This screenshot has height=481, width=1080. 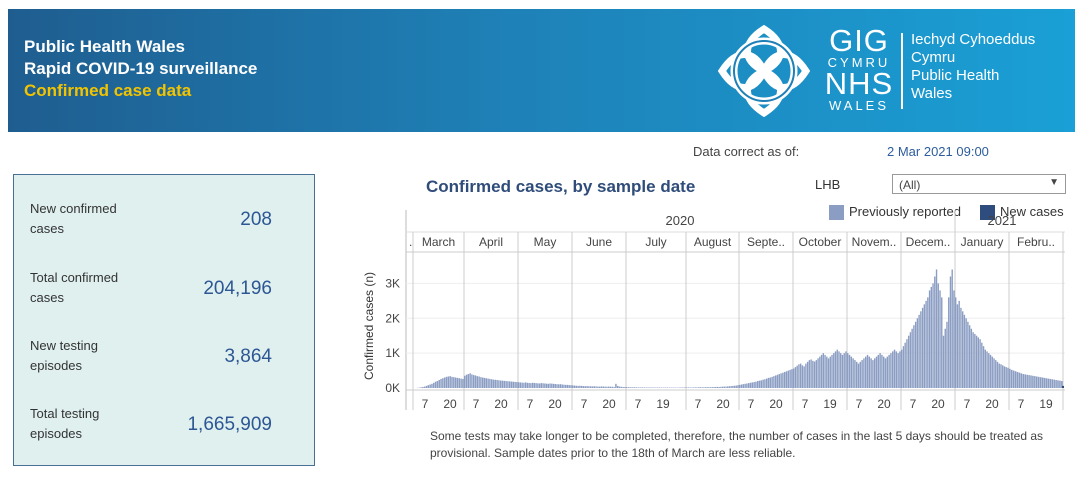 I want to click on lhb-filter-dropdown: (All) ▼, so click(x=979, y=184).